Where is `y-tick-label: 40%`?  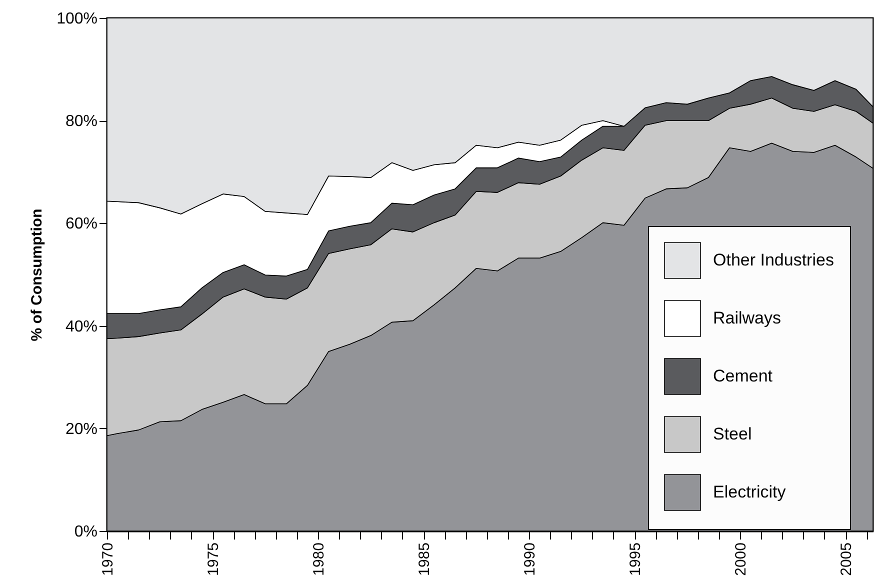 y-tick-label: 40% is located at coordinates (81, 327).